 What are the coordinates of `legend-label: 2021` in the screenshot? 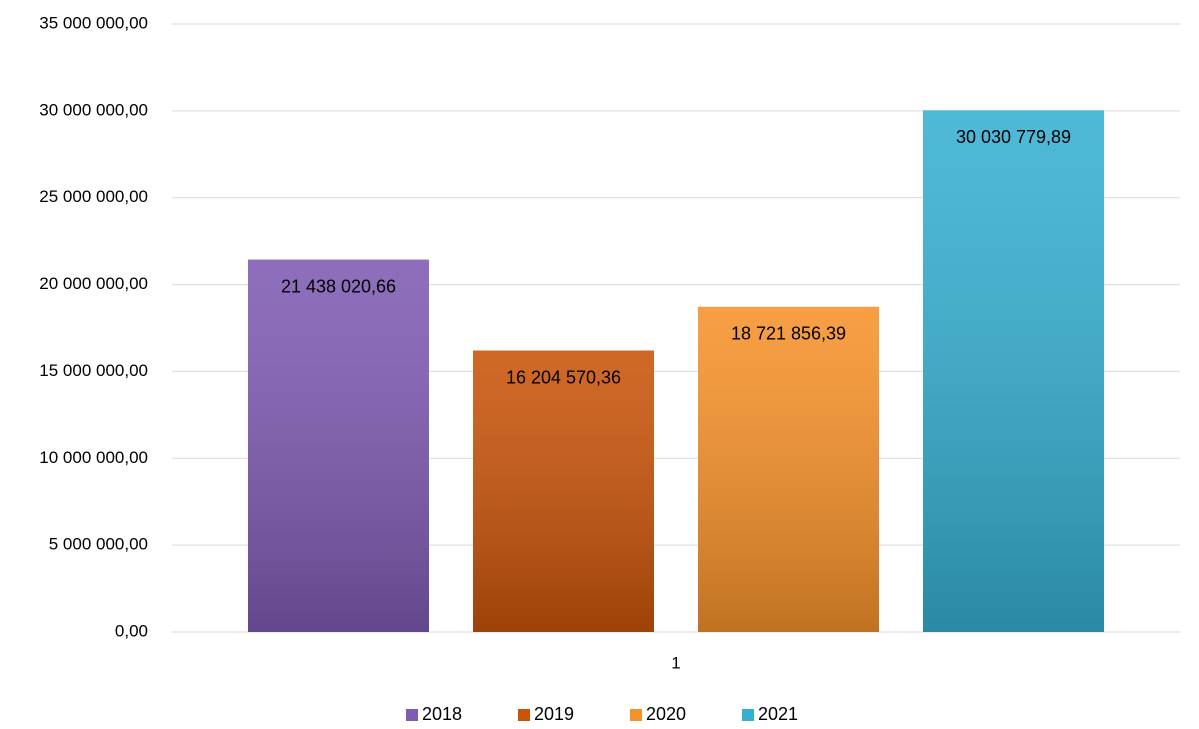 It's located at (778, 714).